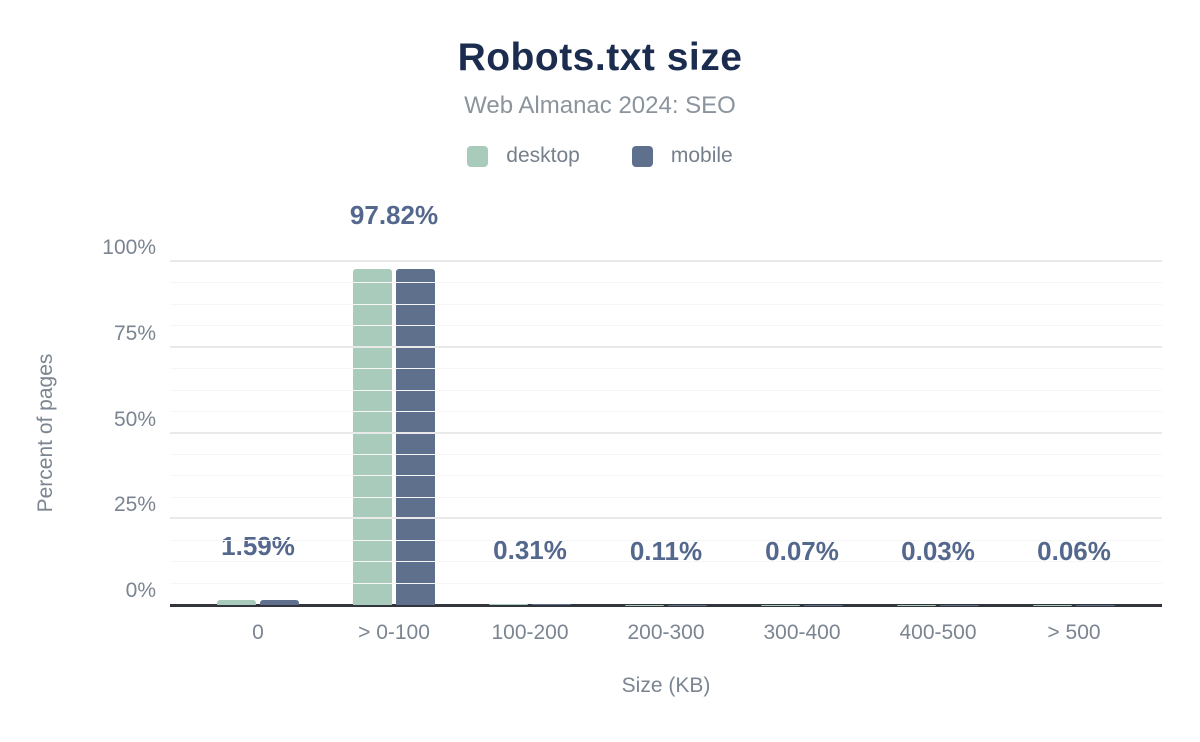 The width and height of the screenshot is (1200, 742). Describe the element at coordinates (140, 590) in the screenshot. I see `y-axis-tick: 0%` at that location.